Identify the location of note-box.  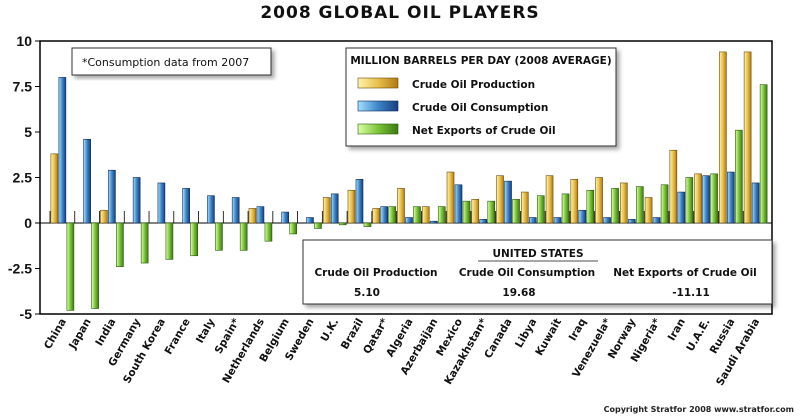
(171, 61).